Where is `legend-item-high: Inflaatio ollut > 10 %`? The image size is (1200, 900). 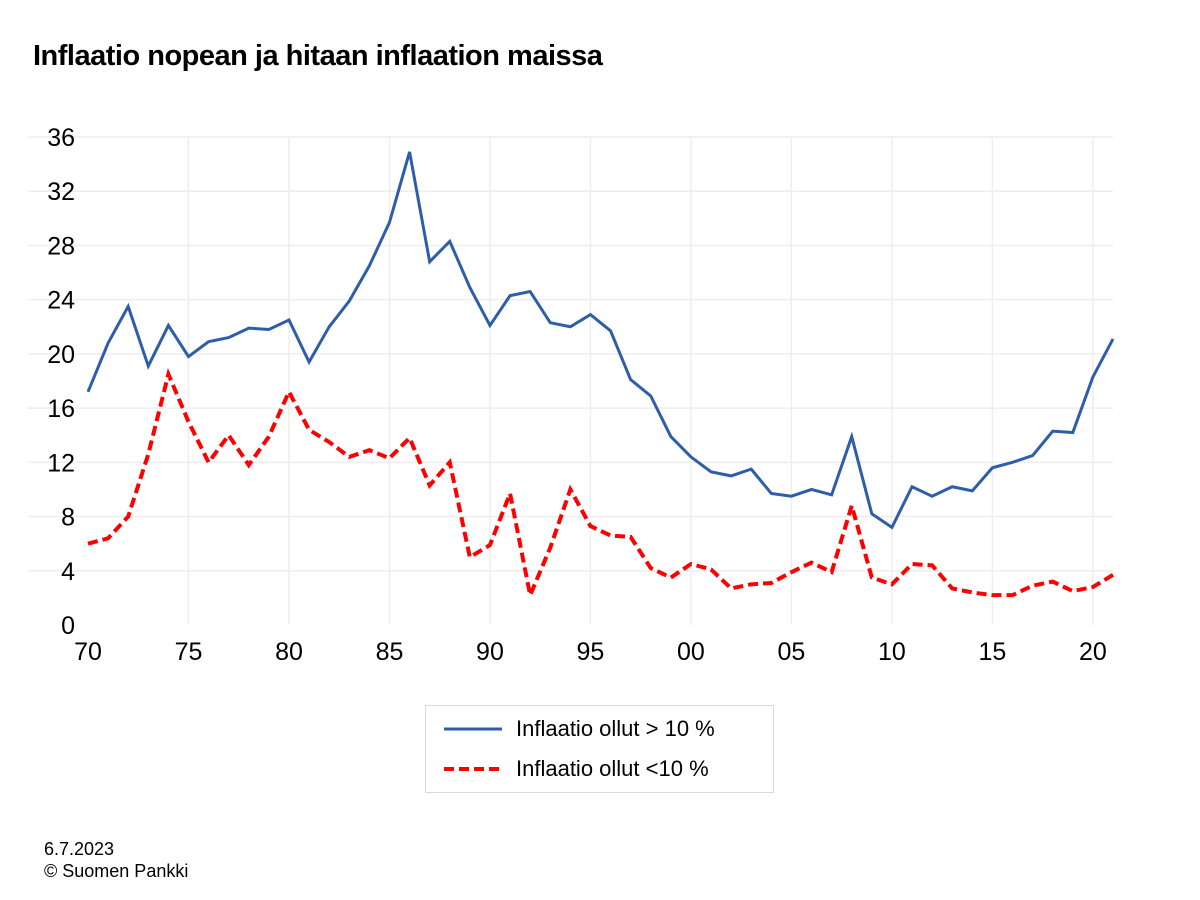
legend-item-high: Inflaatio ollut > 10 % is located at coordinates (579, 729).